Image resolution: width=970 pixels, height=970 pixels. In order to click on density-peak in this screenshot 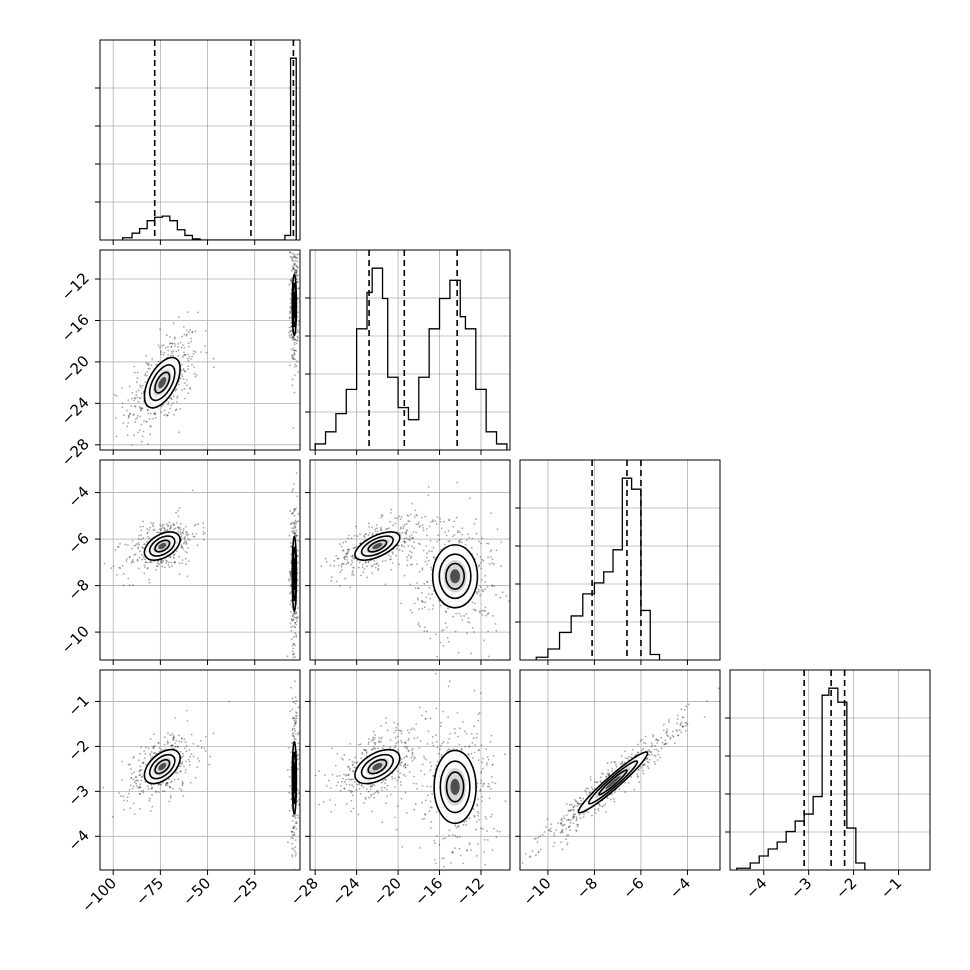, I will do `click(613, 782)`.